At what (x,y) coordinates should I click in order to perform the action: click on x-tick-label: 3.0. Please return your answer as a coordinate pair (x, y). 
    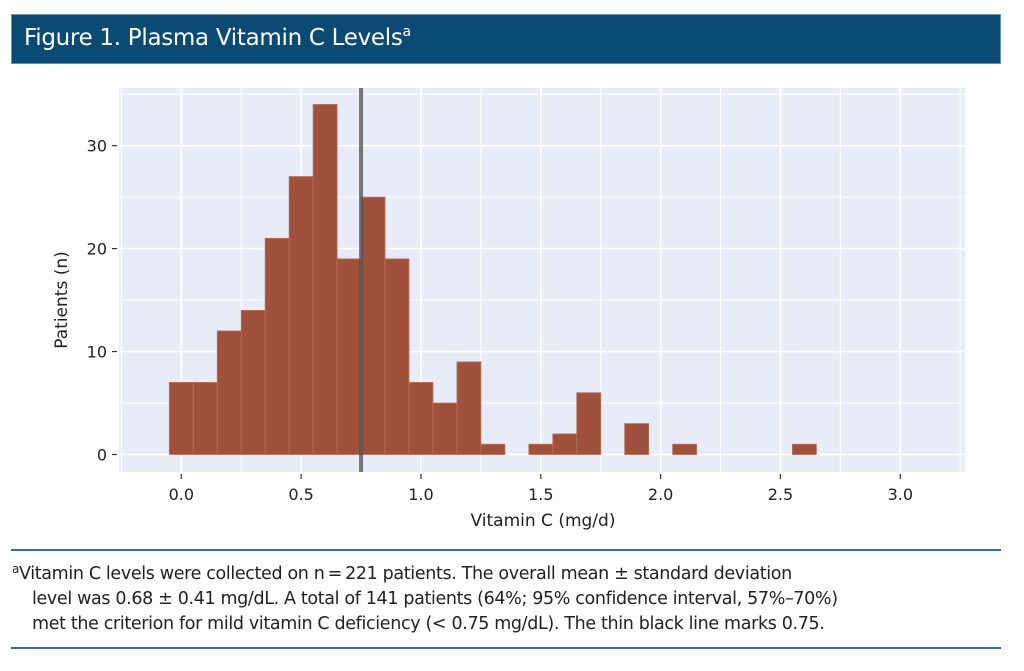
    Looking at the image, I should click on (900, 494).